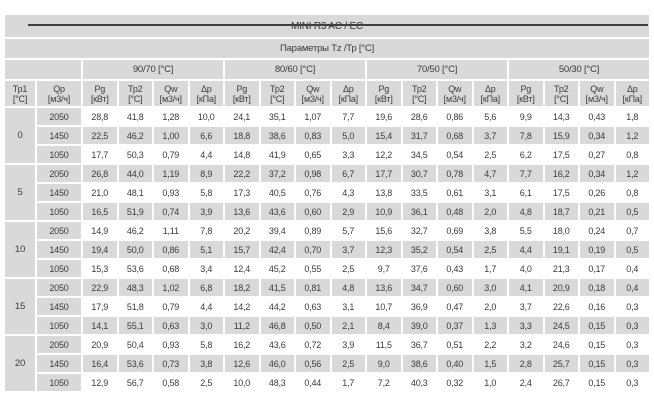 The width and height of the screenshot is (654, 419). I want to click on value-cell: 1,0, so click(490, 382).